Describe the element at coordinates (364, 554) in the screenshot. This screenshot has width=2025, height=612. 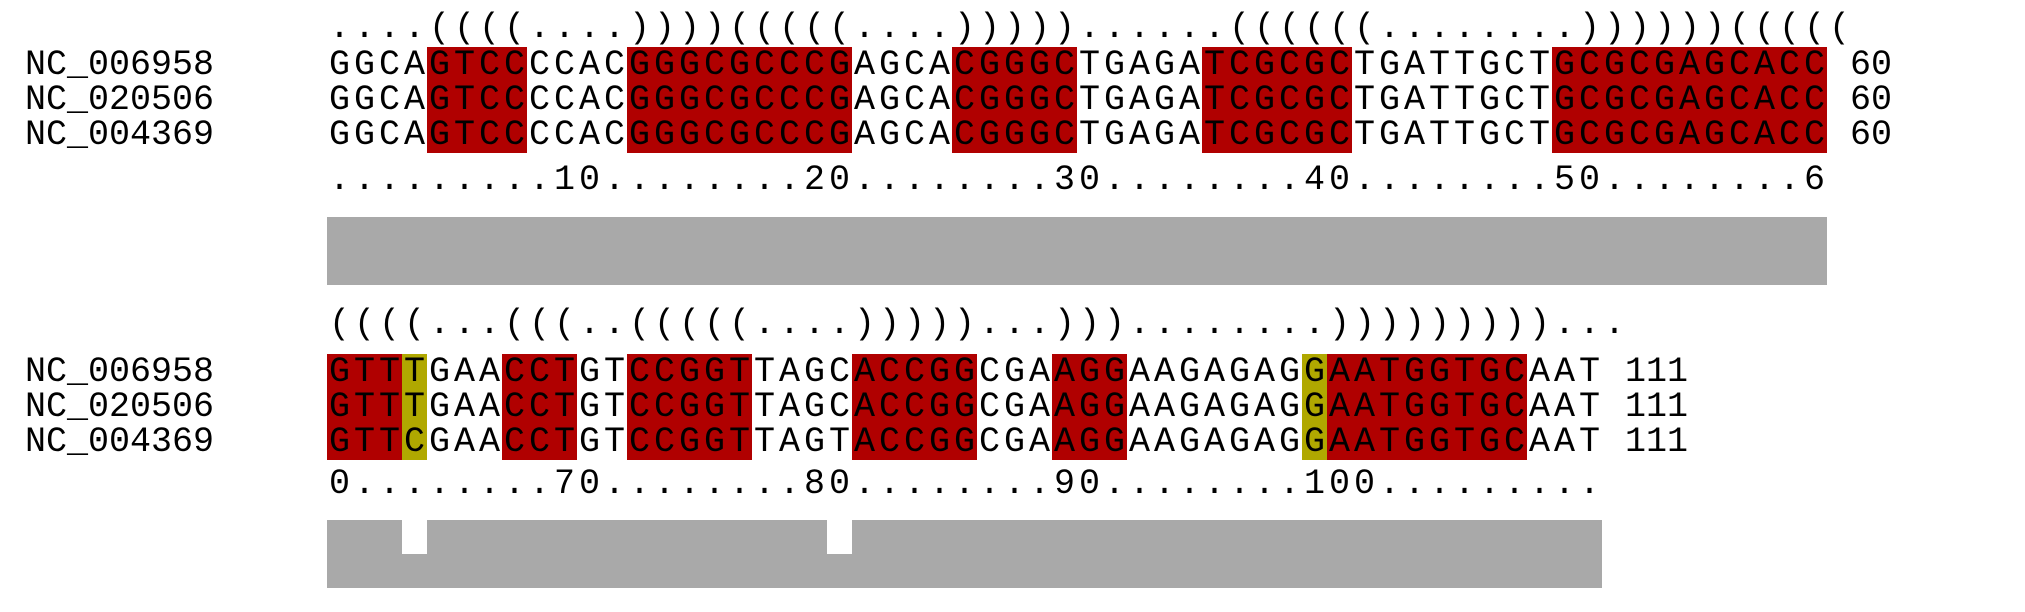
I see `conservation-bar` at that location.